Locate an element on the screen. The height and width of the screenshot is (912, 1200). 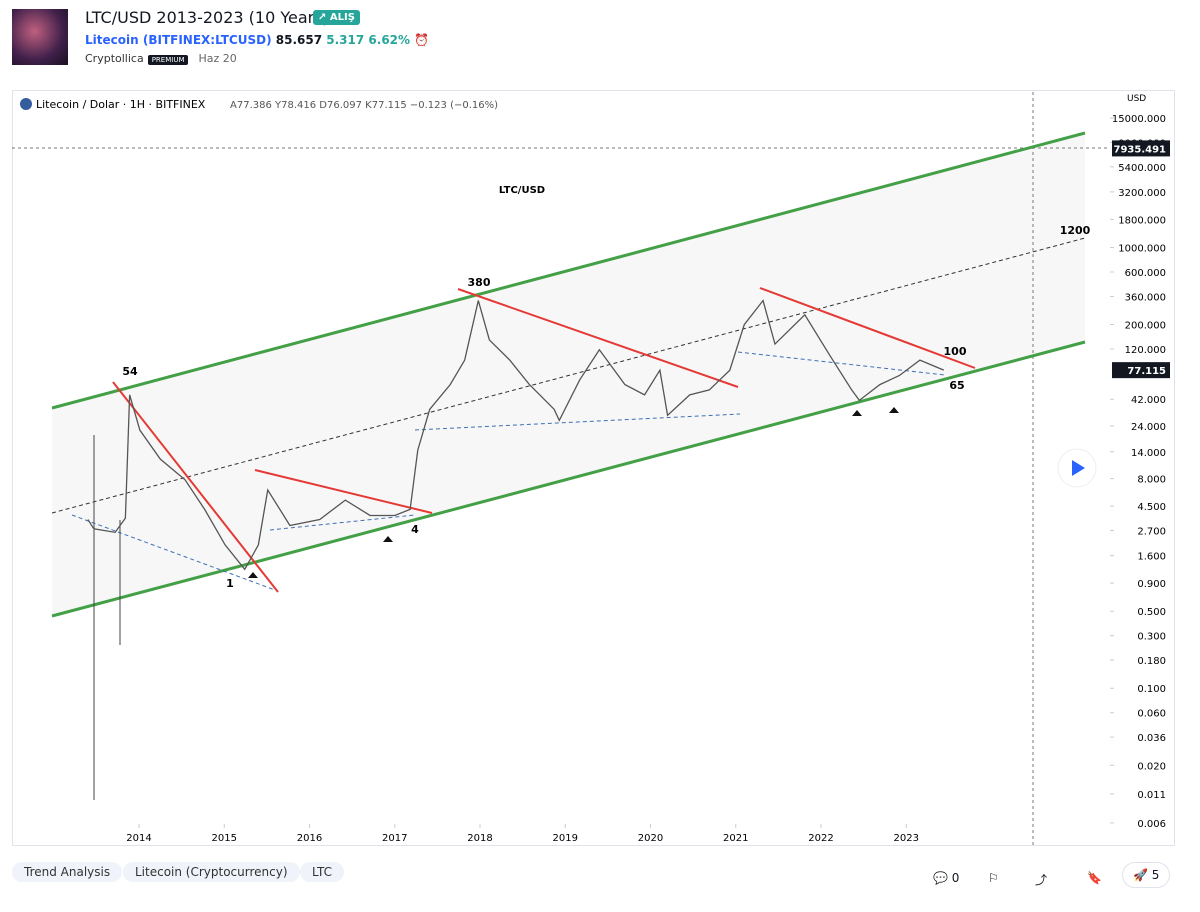
author-line: Cryptollica PREMIUM Haz 20 is located at coordinates (161, 58).